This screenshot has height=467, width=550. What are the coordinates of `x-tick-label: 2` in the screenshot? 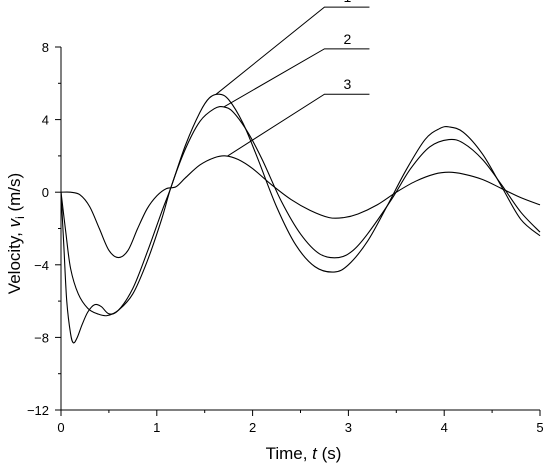 It's located at (252, 427).